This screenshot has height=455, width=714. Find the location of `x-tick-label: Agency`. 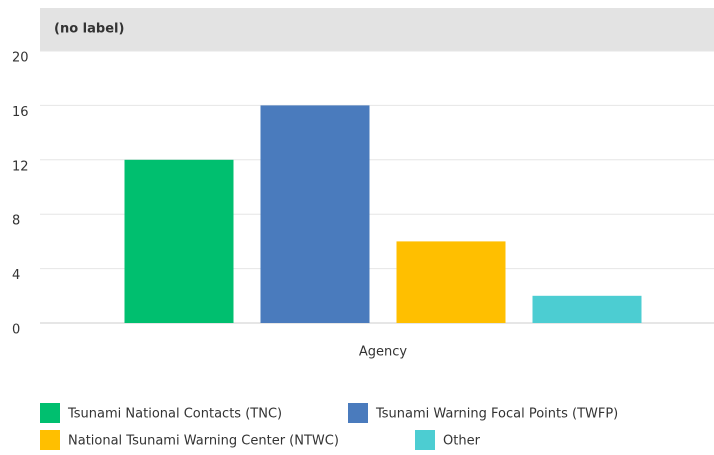

x-tick-label: Agency is located at coordinates (383, 352).